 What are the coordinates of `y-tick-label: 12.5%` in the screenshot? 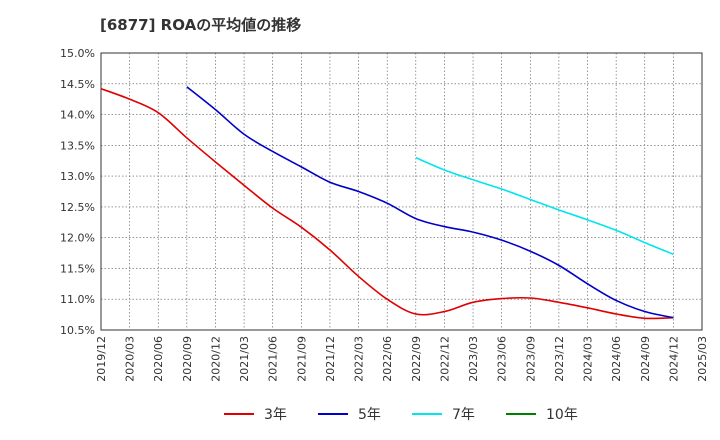 It's located at (77, 207).